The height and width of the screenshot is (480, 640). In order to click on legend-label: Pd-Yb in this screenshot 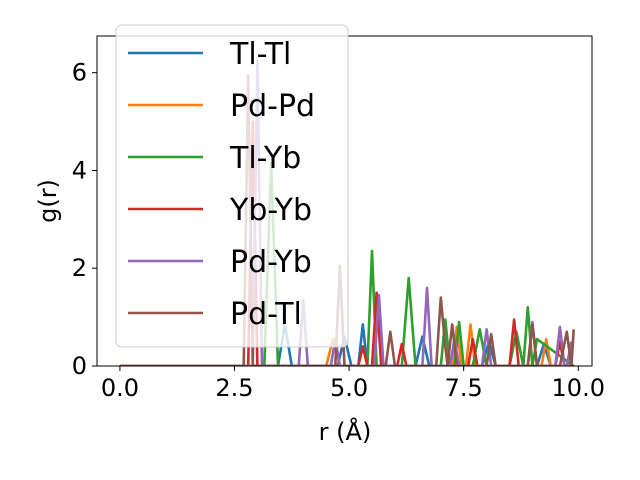, I will do `click(271, 262)`.